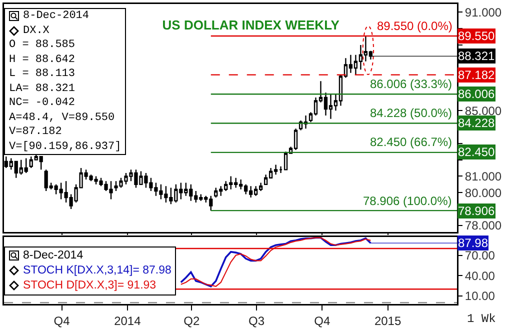 The height and width of the screenshot is (330, 508). I want to click on x-axis-title: 1 Wk, so click(481, 319).